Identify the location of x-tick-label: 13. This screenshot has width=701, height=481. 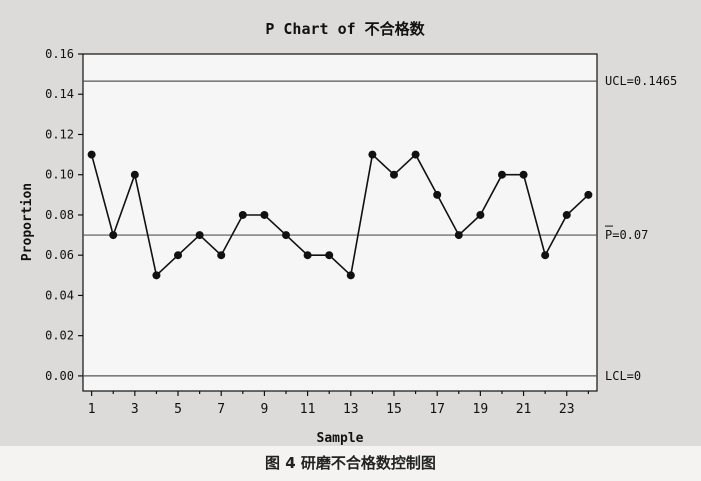
(351, 409).